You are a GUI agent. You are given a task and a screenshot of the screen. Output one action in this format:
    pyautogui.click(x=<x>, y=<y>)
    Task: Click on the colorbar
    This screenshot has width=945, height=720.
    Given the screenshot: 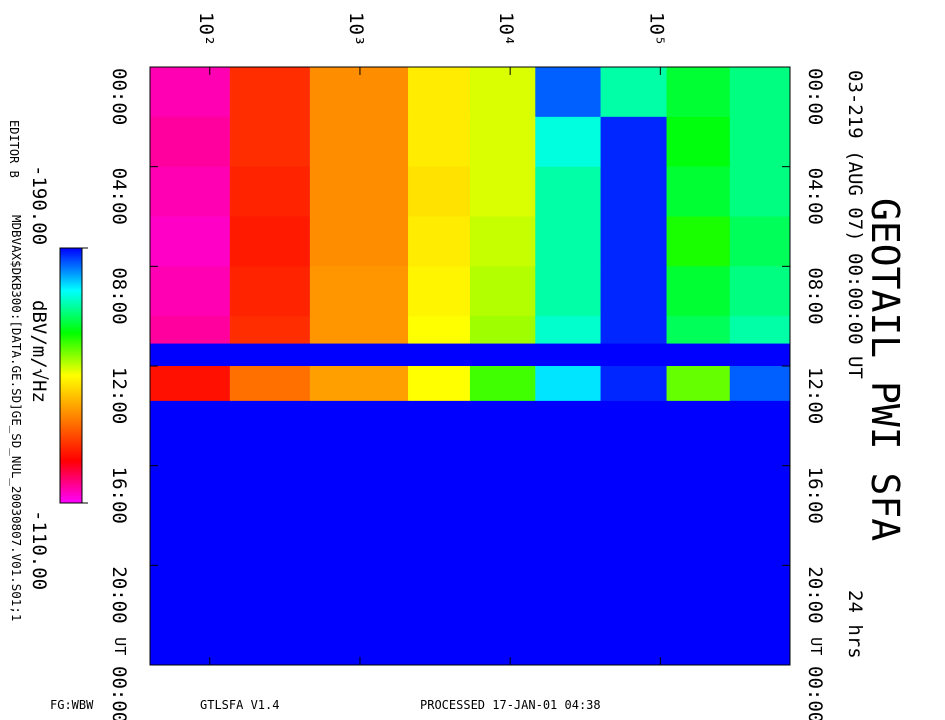 What is the action you would take?
    pyautogui.click(x=71, y=375)
    